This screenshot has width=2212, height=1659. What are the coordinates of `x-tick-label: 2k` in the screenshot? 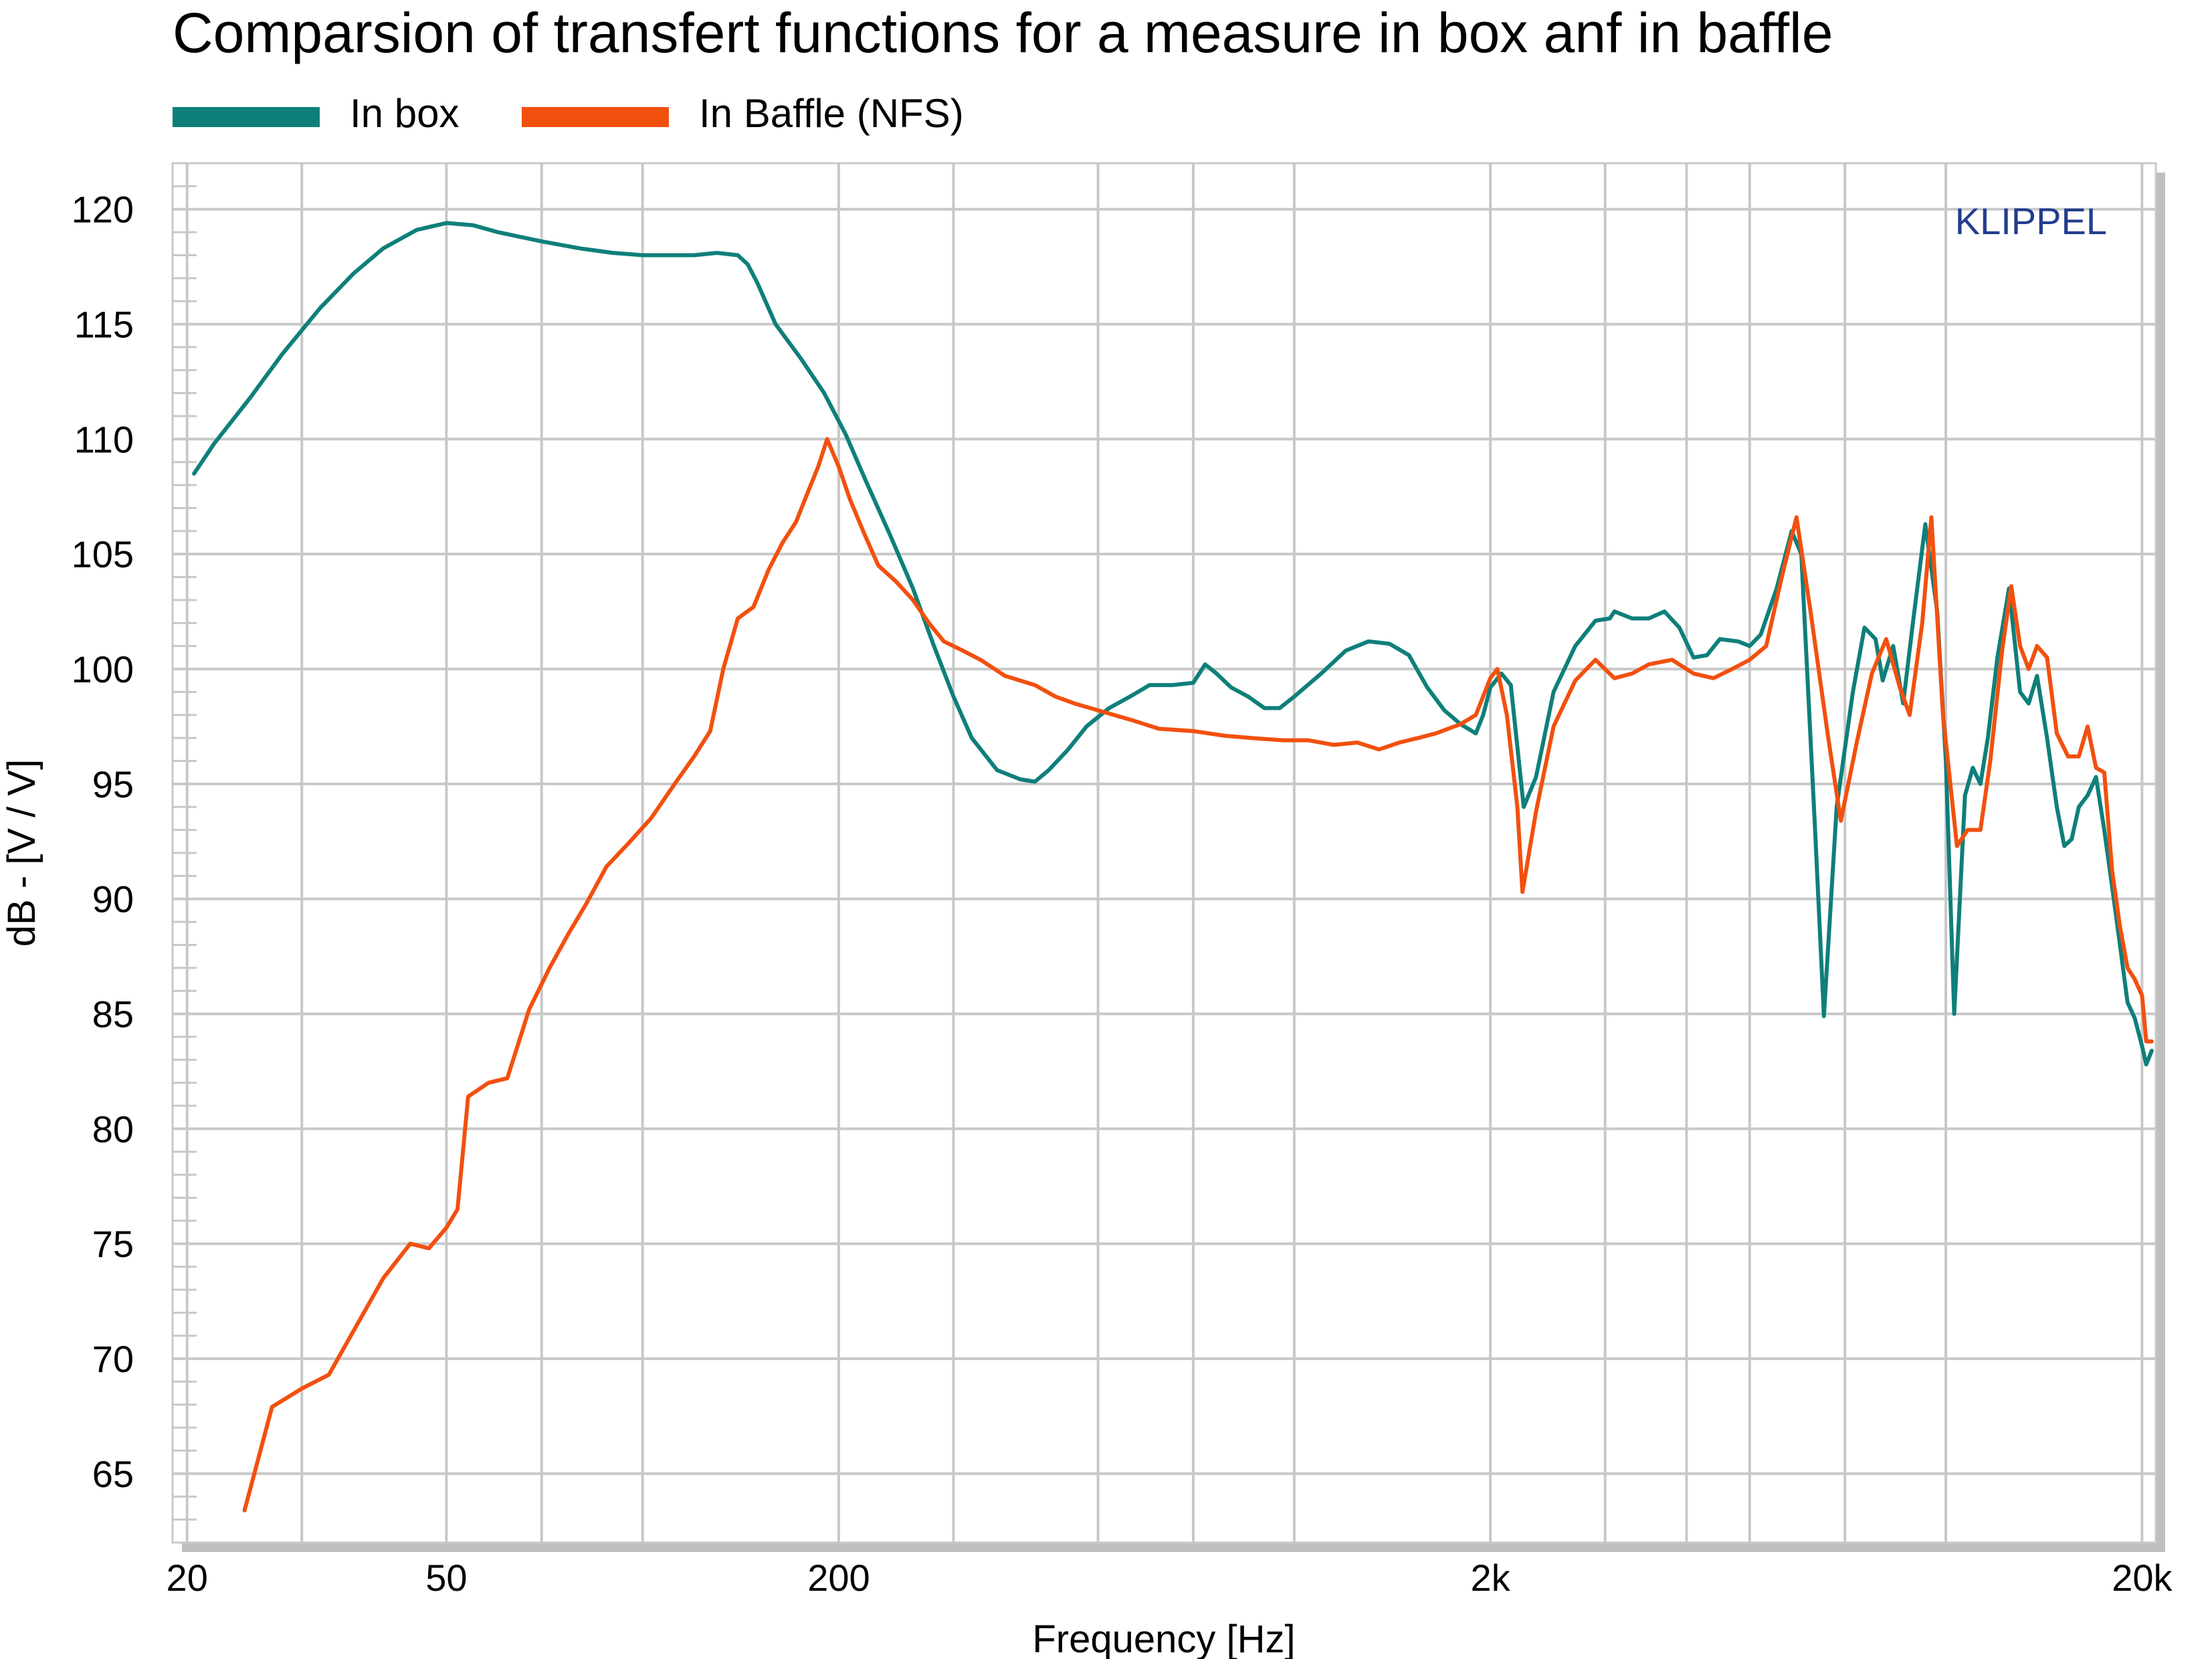 It's located at (1491, 1578).